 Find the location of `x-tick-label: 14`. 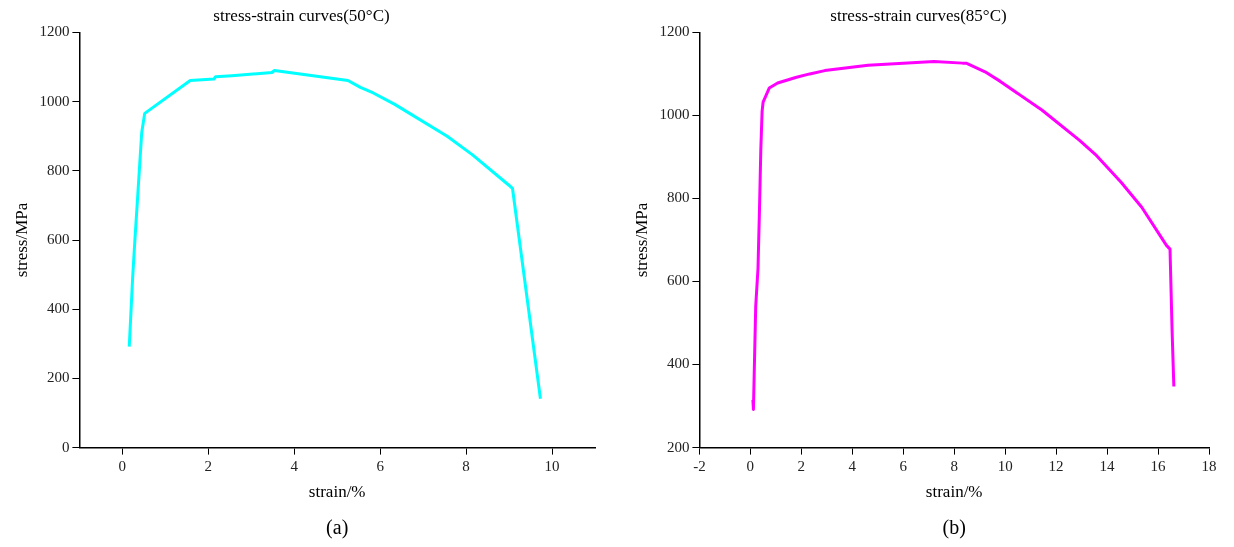

x-tick-label: 14 is located at coordinates (1107, 465).